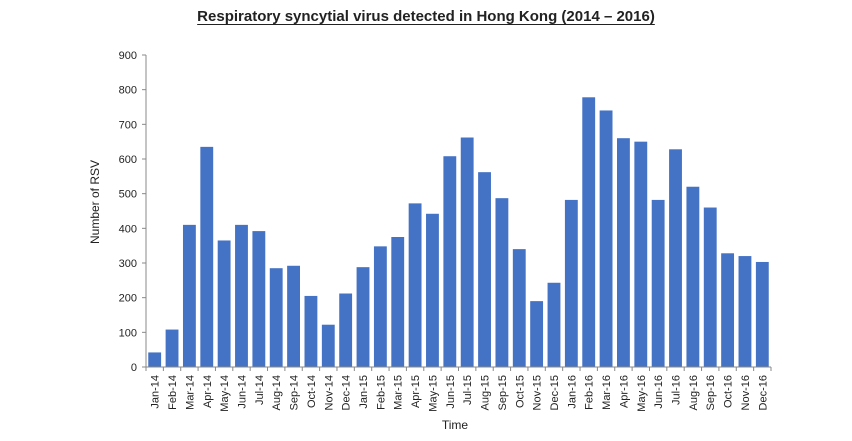 Image resolution: width=852 pixels, height=441 pixels. Describe the element at coordinates (677, 390) in the screenshot. I see `x-tick-label: Jul-16` at that location.